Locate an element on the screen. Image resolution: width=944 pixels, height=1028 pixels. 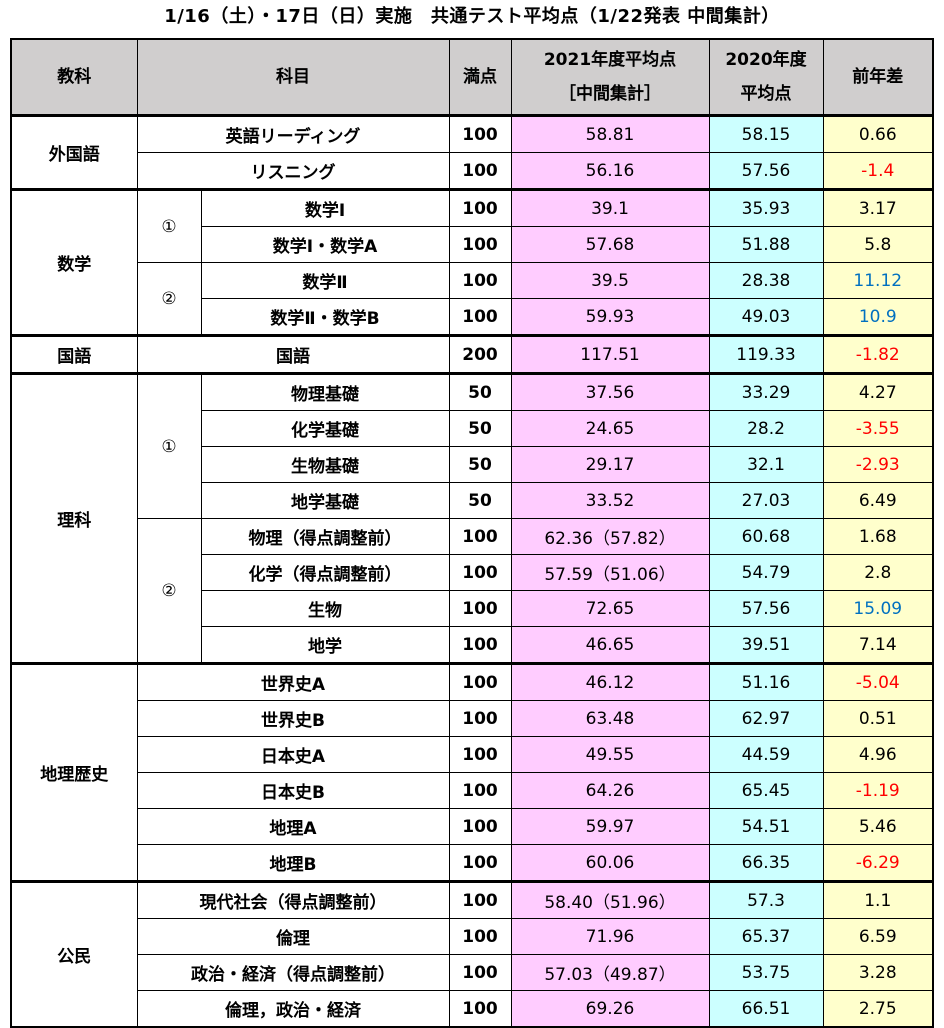
avg-2020-cell: 32.1 is located at coordinates (766, 464).